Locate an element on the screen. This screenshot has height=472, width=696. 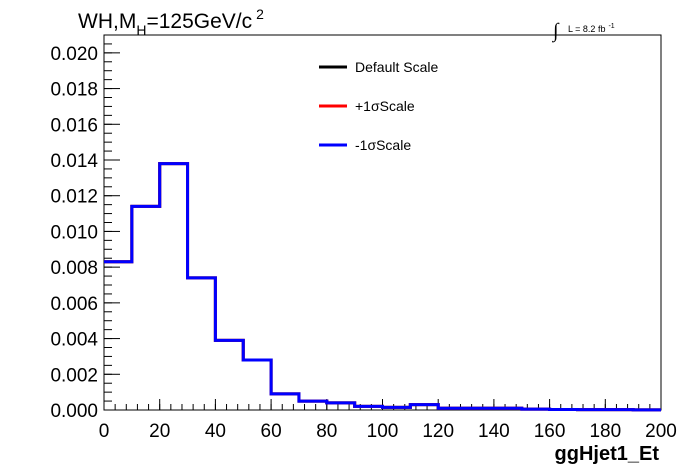
chart-title: WH,MH=125GeV/c 2 is located at coordinates (171, 22).